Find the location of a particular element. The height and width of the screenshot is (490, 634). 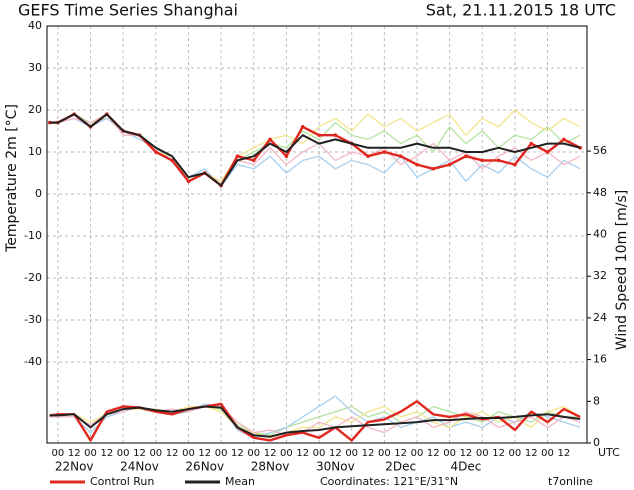

date-label: 22Nov is located at coordinates (74, 467).